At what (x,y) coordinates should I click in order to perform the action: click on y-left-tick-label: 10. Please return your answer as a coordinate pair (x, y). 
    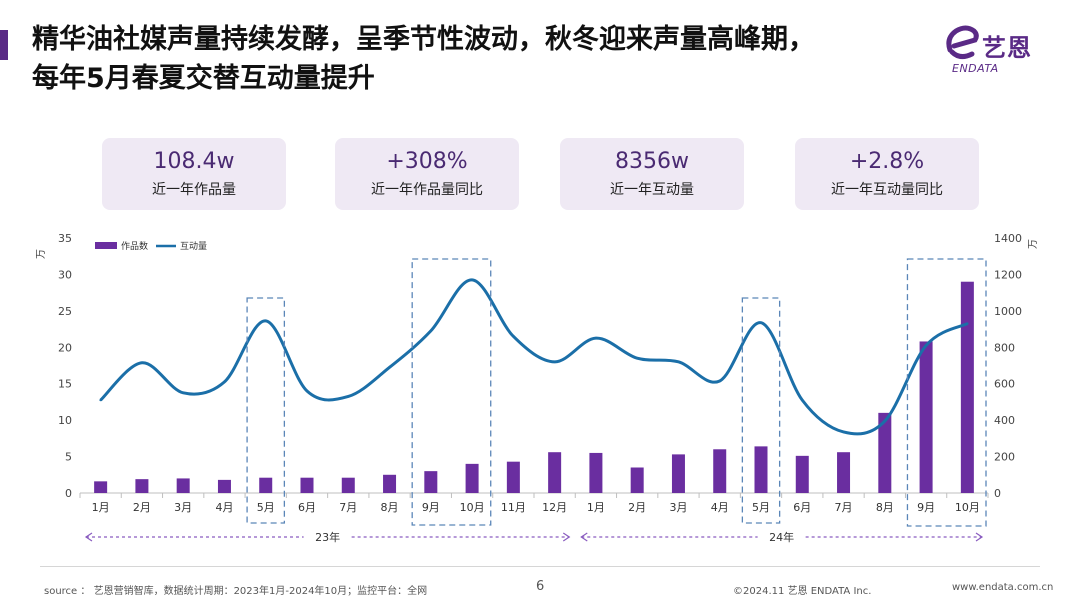
    Looking at the image, I should click on (65, 420).